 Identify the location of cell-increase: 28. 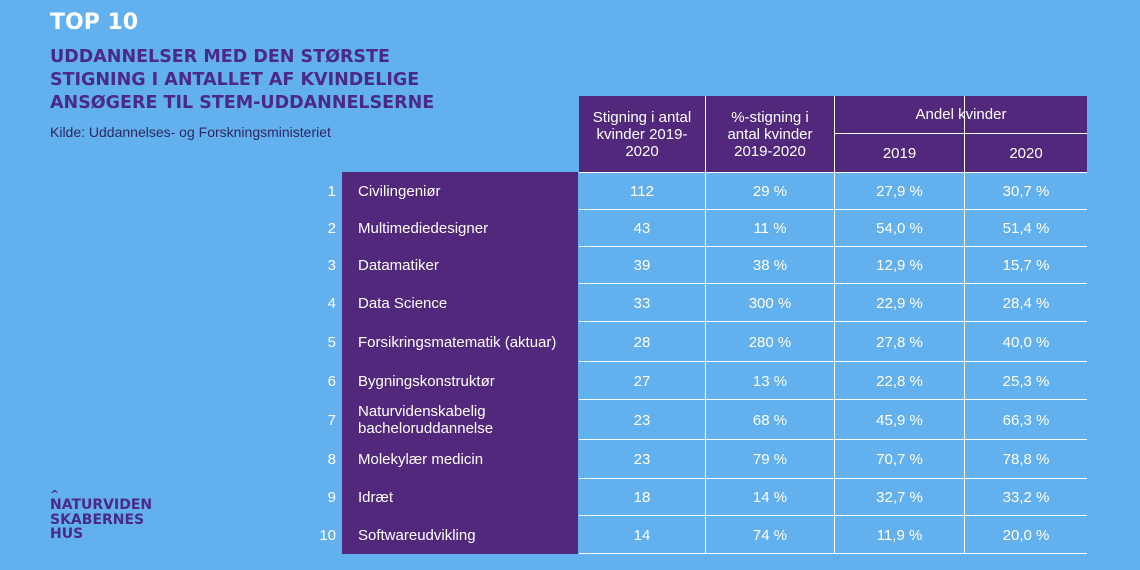
(642, 342).